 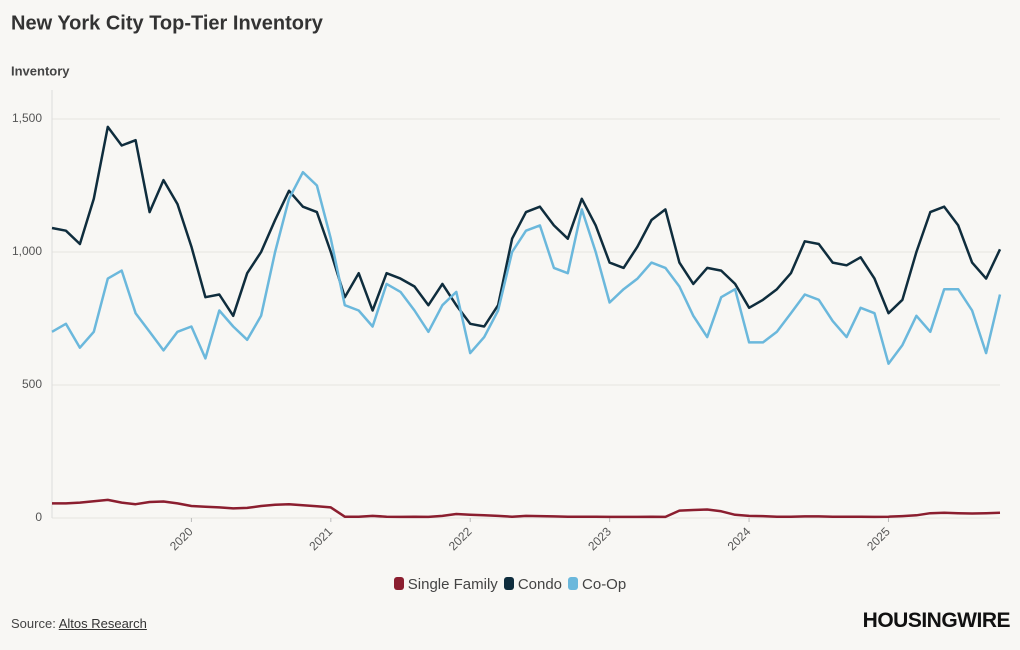 What do you see at coordinates (936, 620) in the screenshot?
I see `logo: HOUSINGWIRE` at bounding box center [936, 620].